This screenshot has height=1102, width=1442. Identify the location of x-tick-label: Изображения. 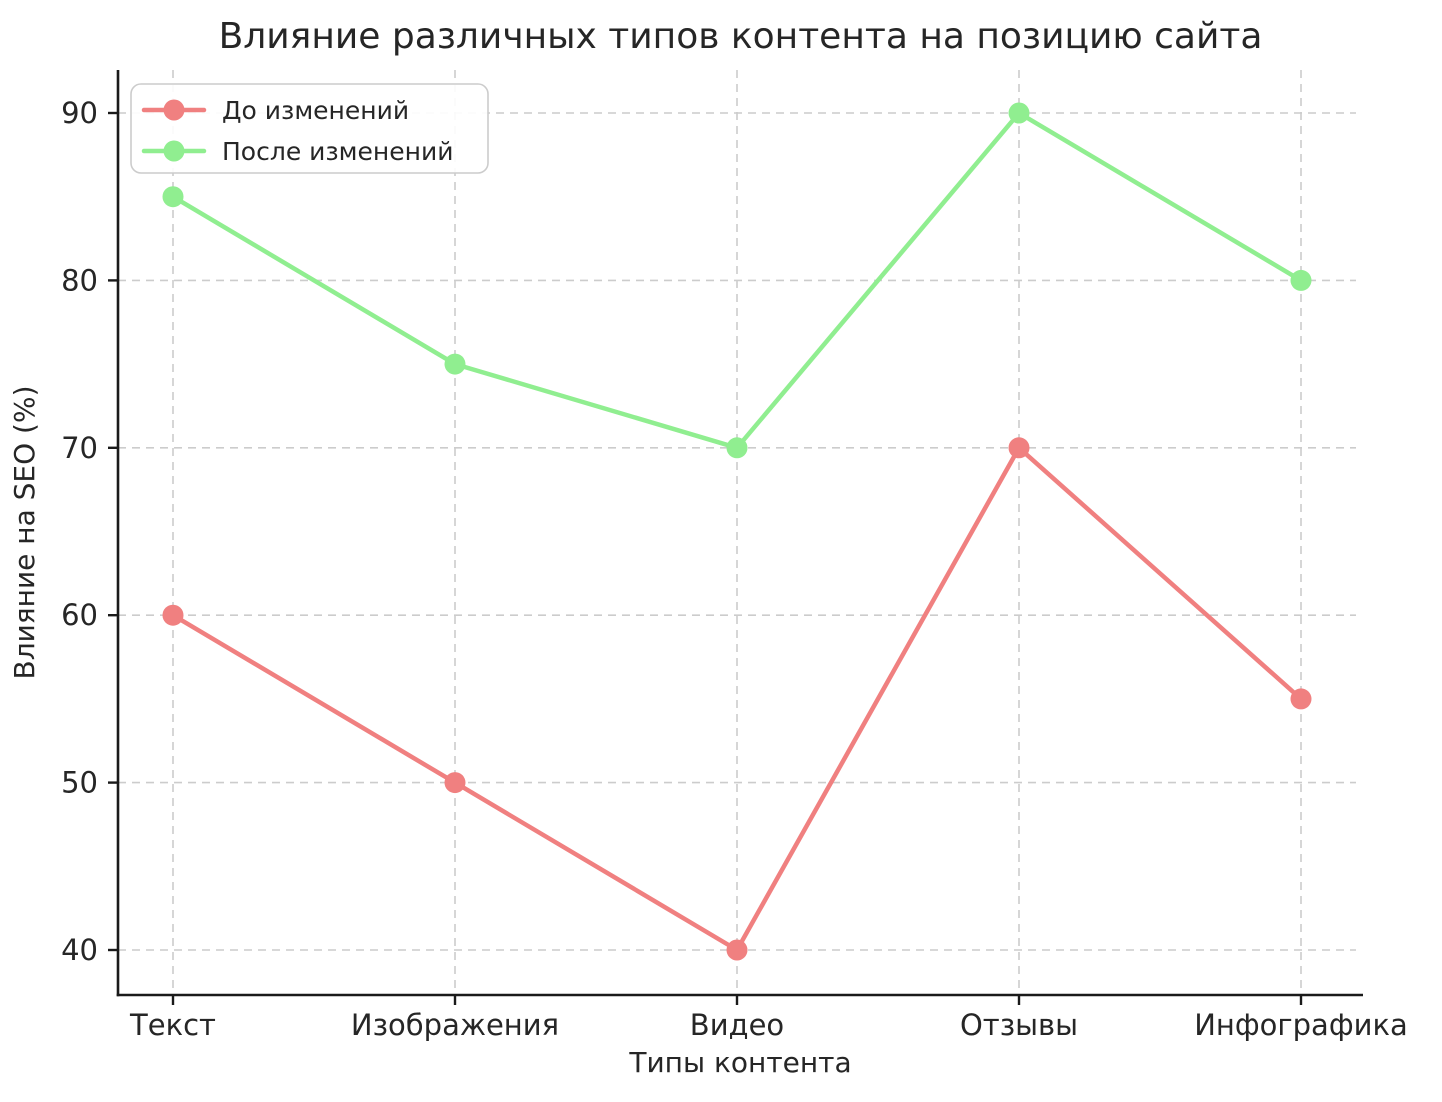
(455, 1025).